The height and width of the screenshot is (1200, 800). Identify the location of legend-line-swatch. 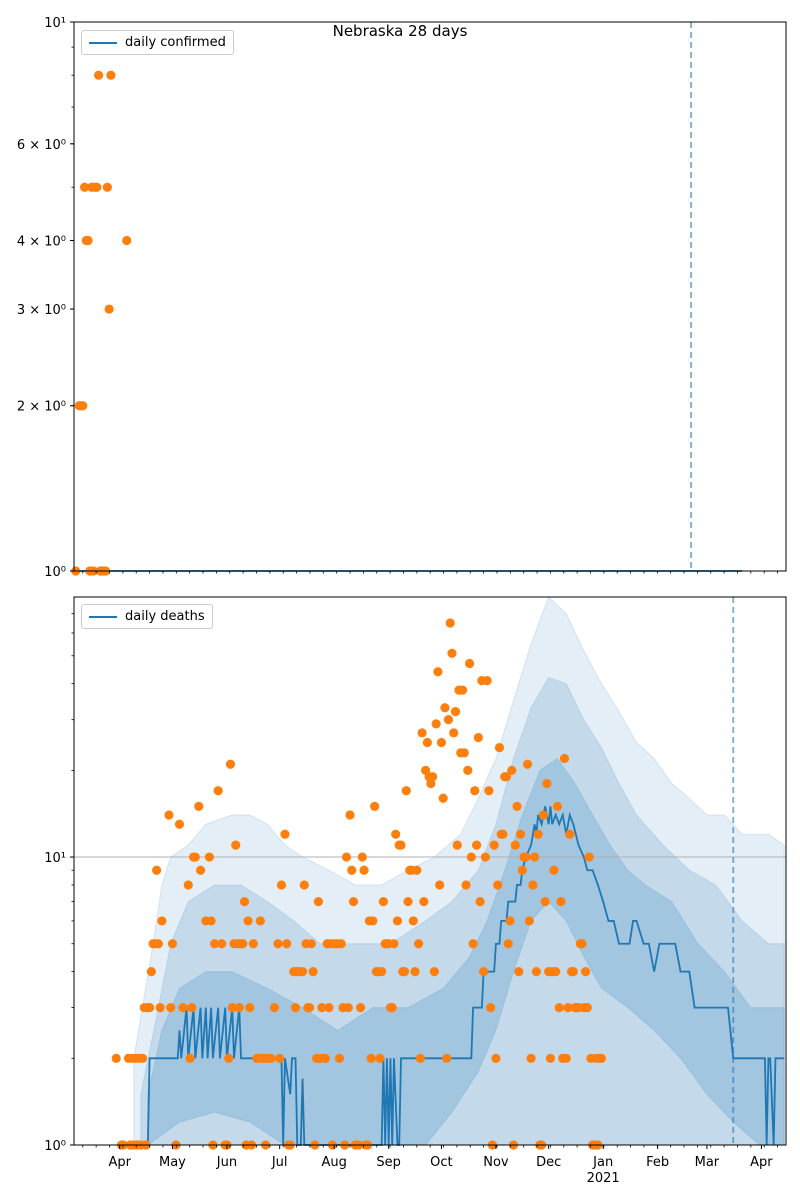
(103, 42).